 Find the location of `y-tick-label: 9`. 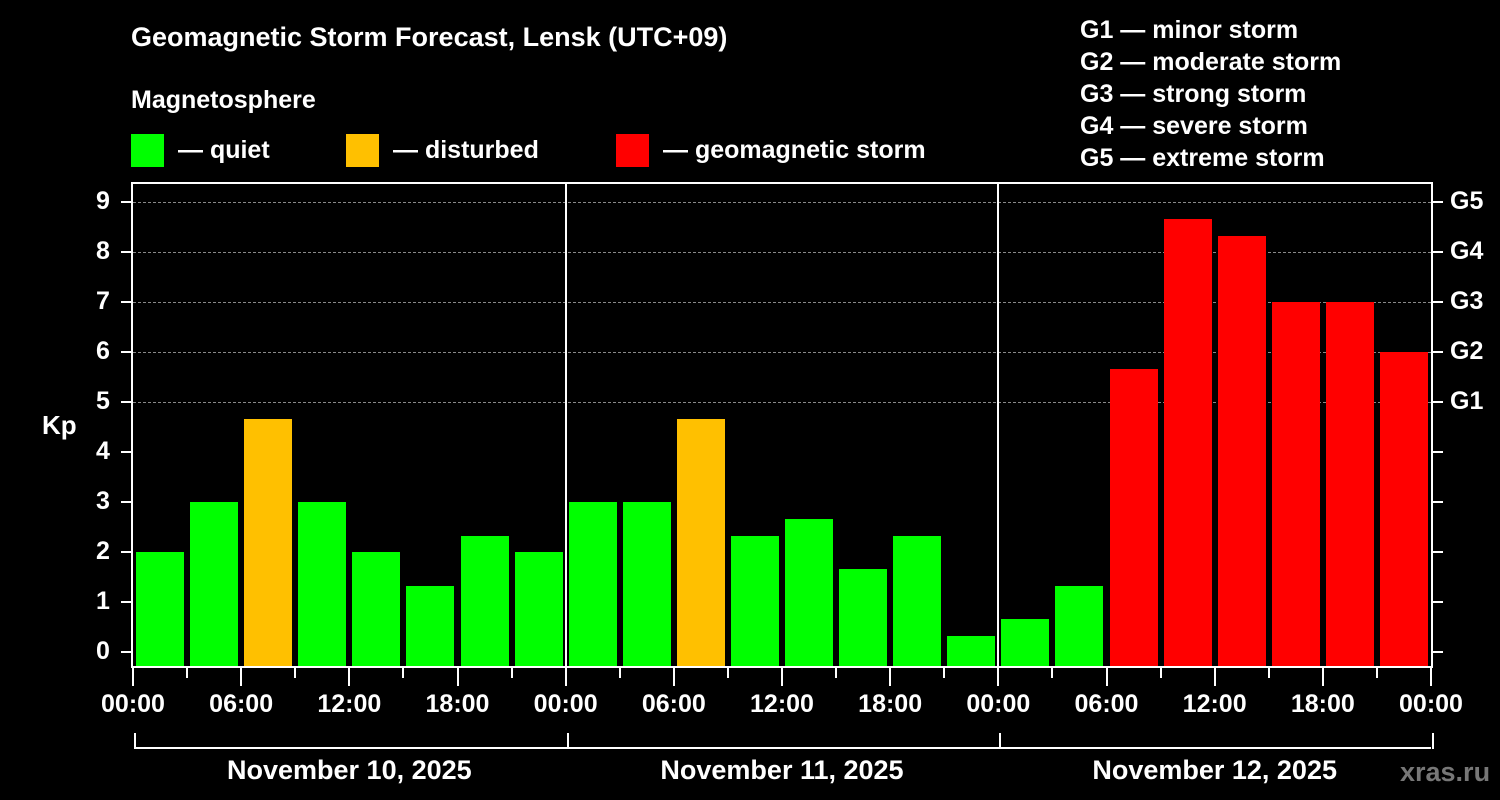

y-tick-label: 9 is located at coordinates (103, 201).